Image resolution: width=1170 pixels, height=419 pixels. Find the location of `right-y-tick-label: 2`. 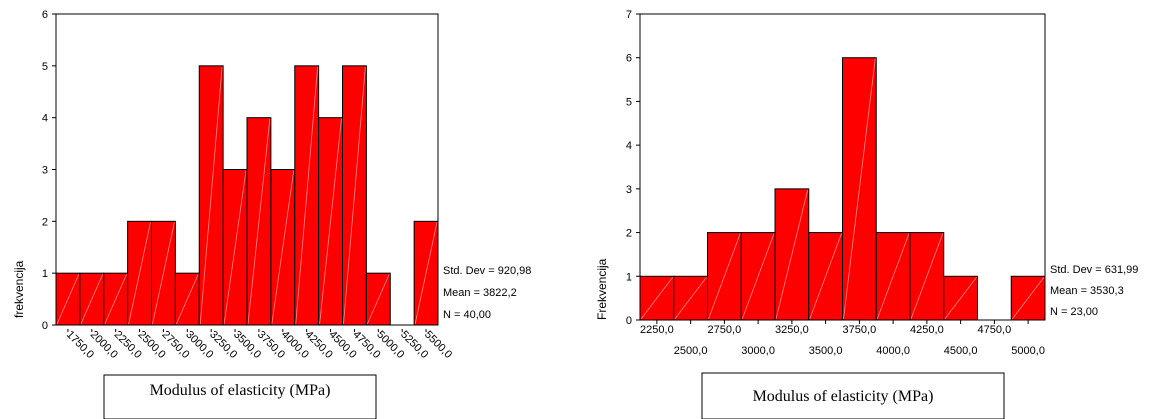

right-y-tick-label: 2 is located at coordinates (629, 234).